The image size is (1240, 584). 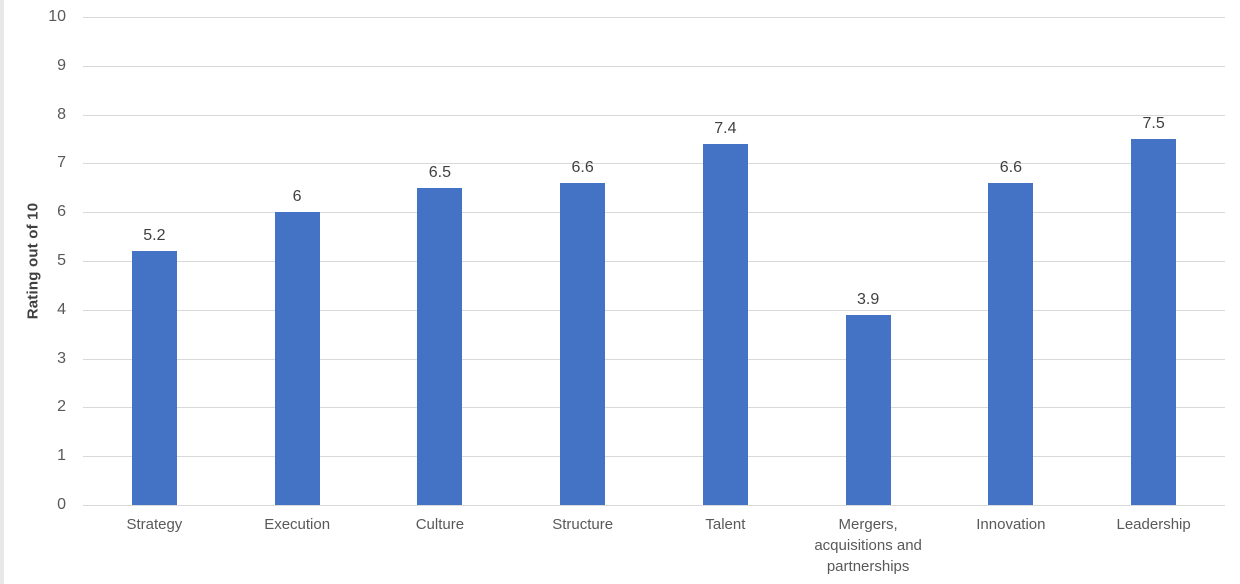 I want to click on y-tick-label: 2, so click(x=61, y=407).